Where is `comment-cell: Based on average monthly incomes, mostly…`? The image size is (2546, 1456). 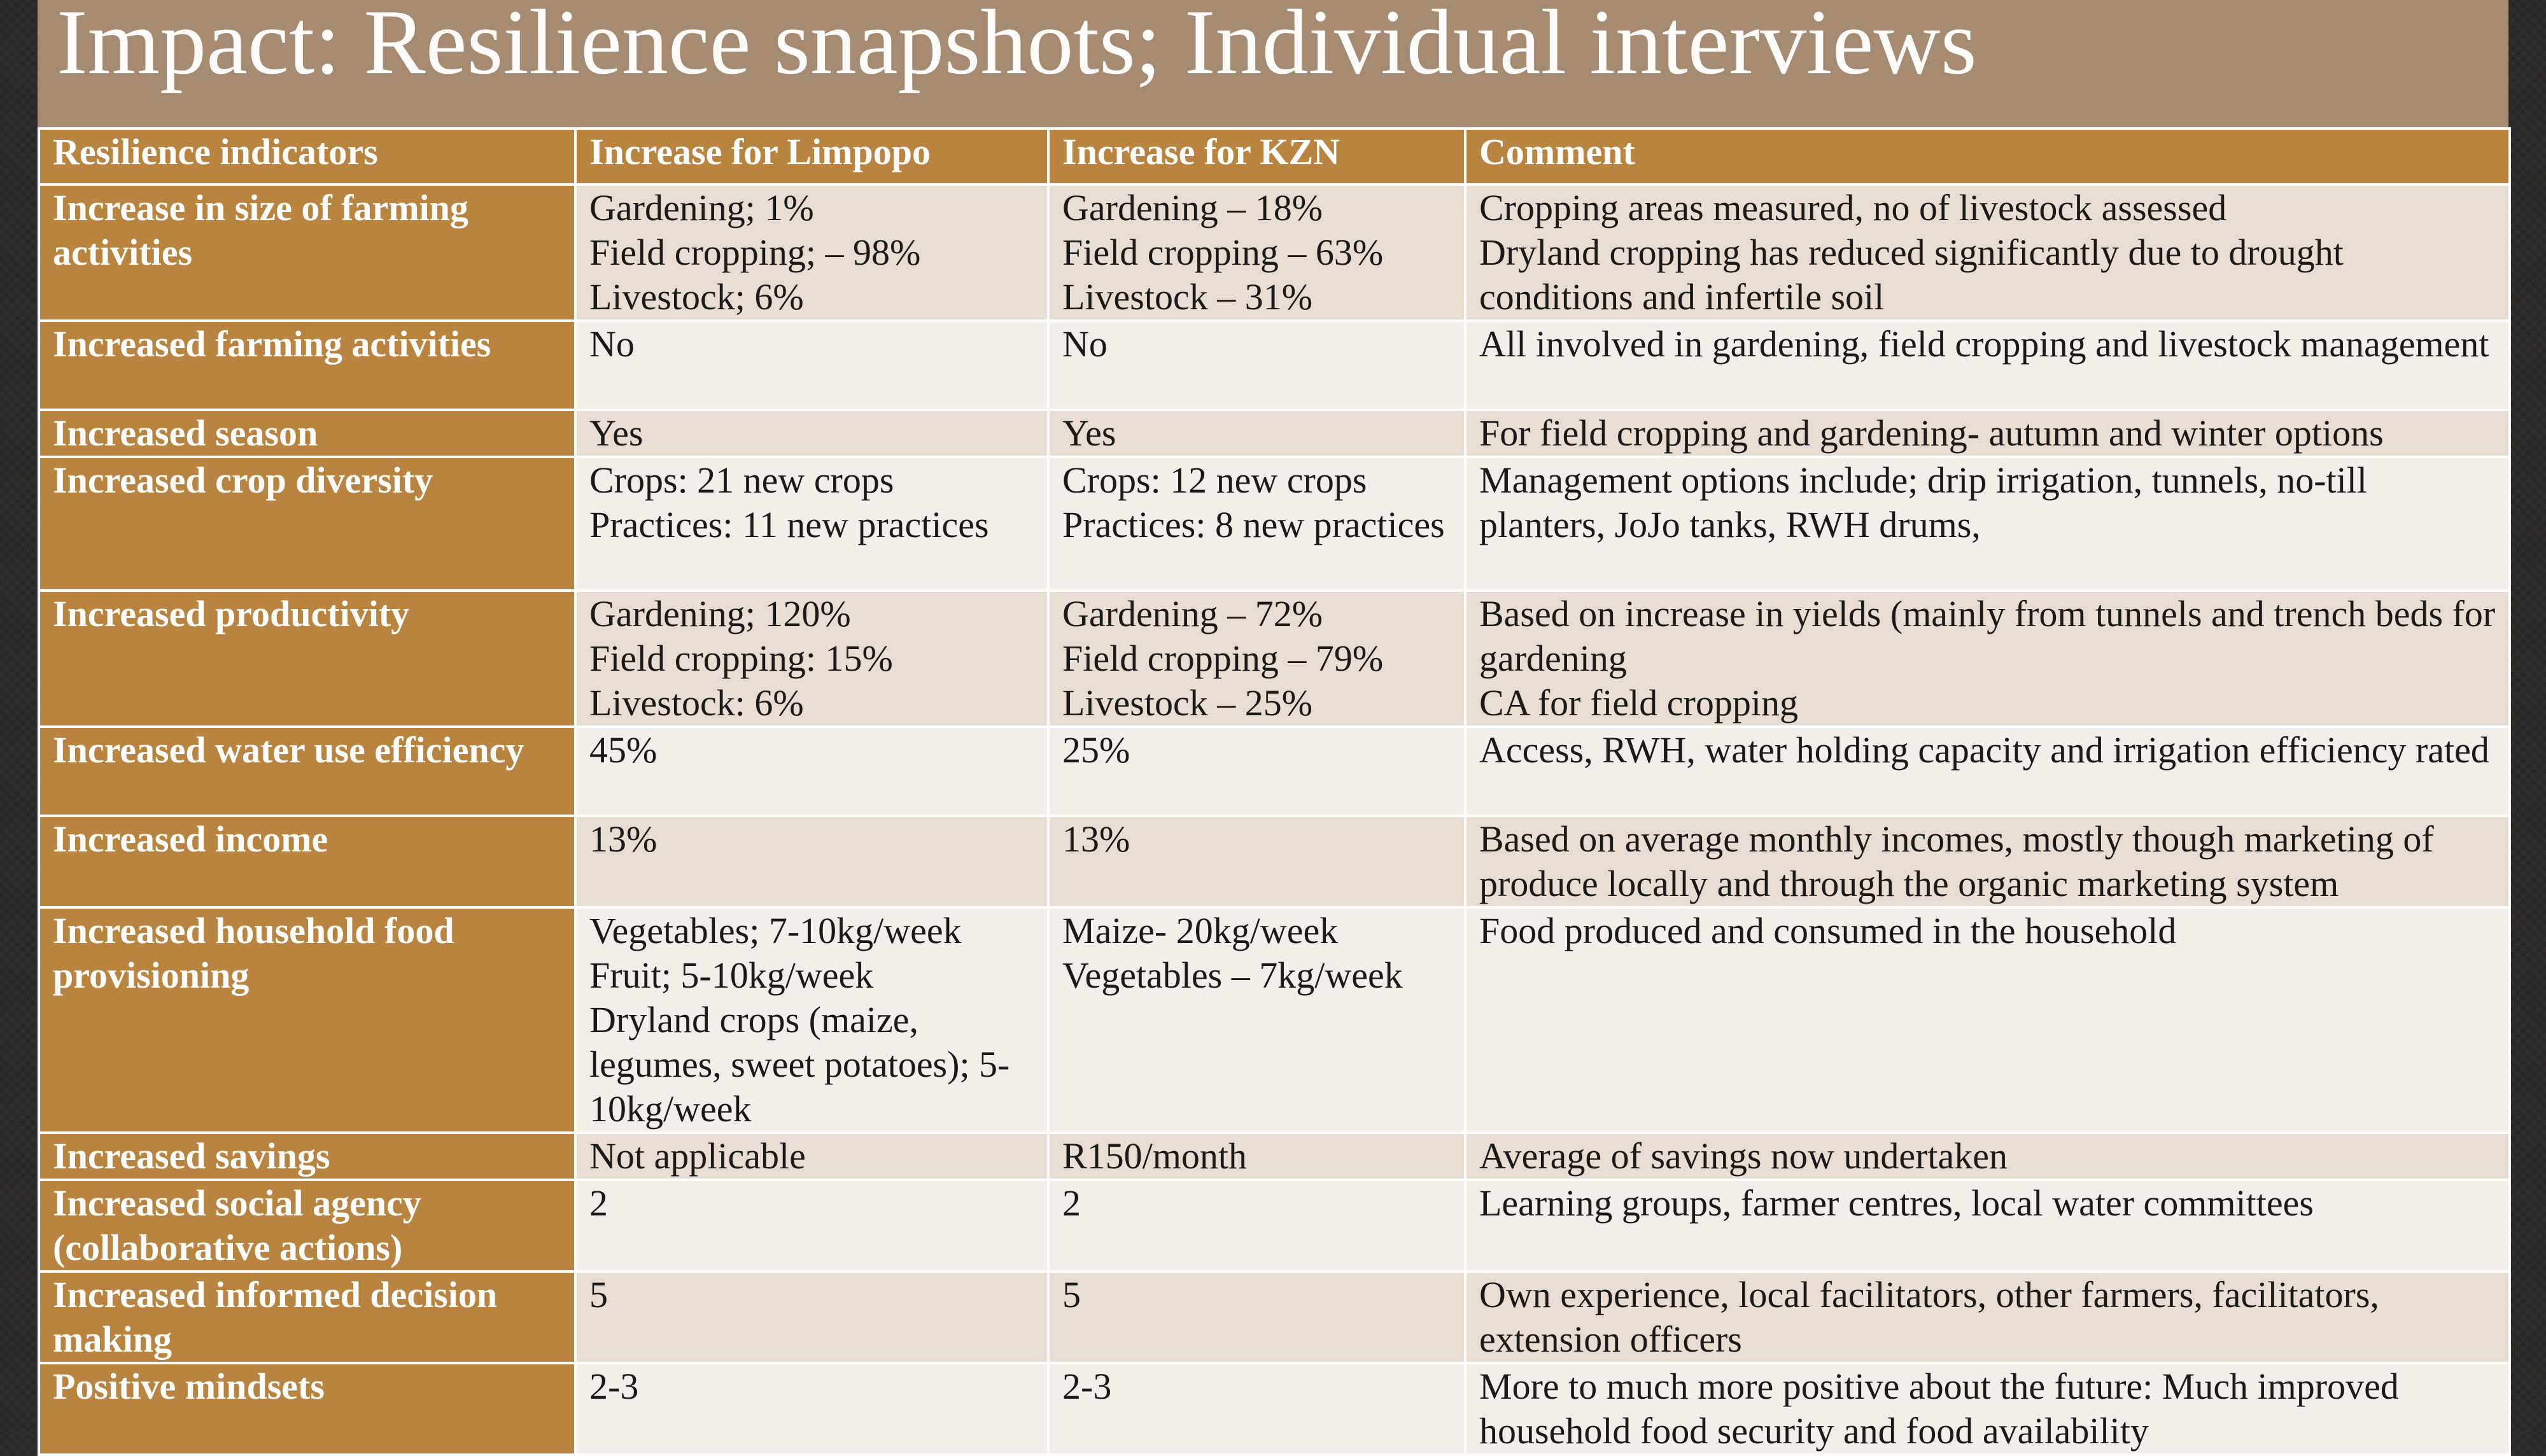 comment-cell: Based on average monthly incomes, mostly… is located at coordinates (1987, 862).